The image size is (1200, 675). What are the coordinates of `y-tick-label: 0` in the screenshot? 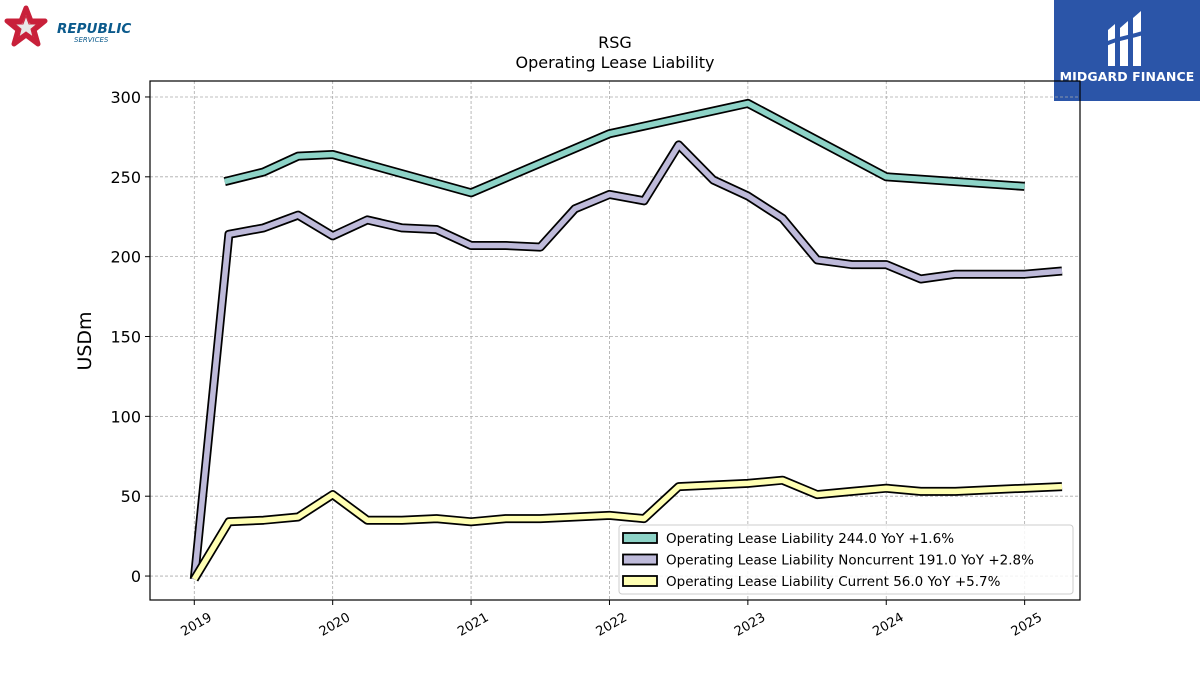 It's located at (136, 576).